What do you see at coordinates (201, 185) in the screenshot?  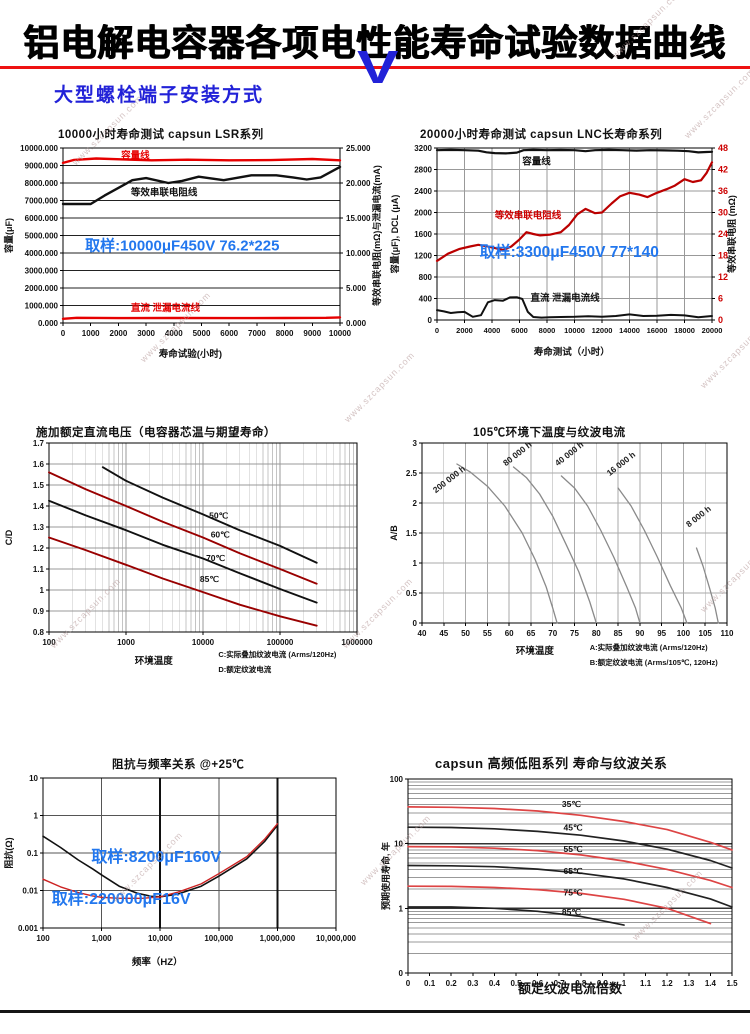 I see `series-esr-line` at bounding box center [201, 185].